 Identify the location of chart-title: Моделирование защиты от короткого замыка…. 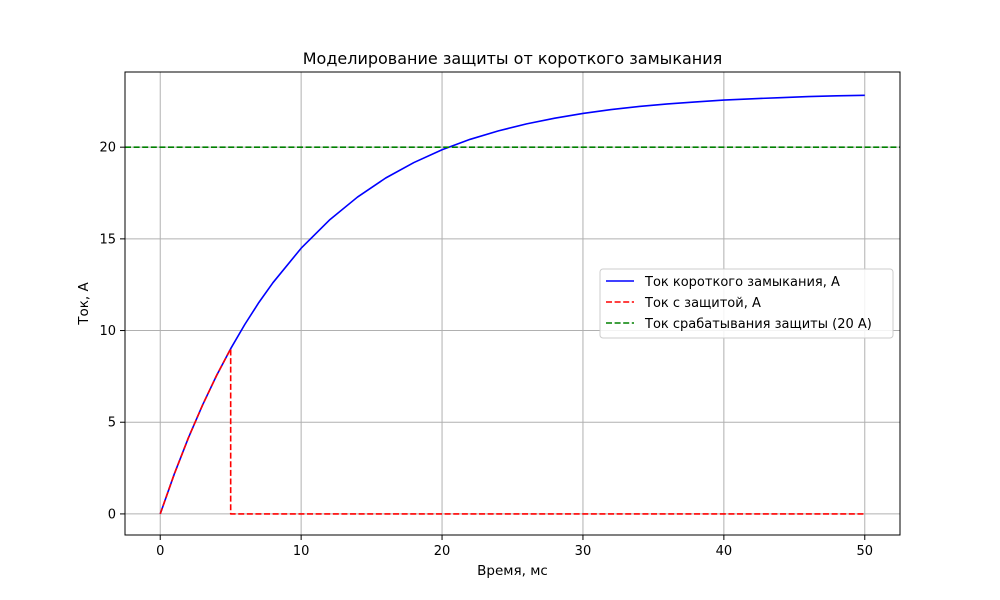
(513, 58).